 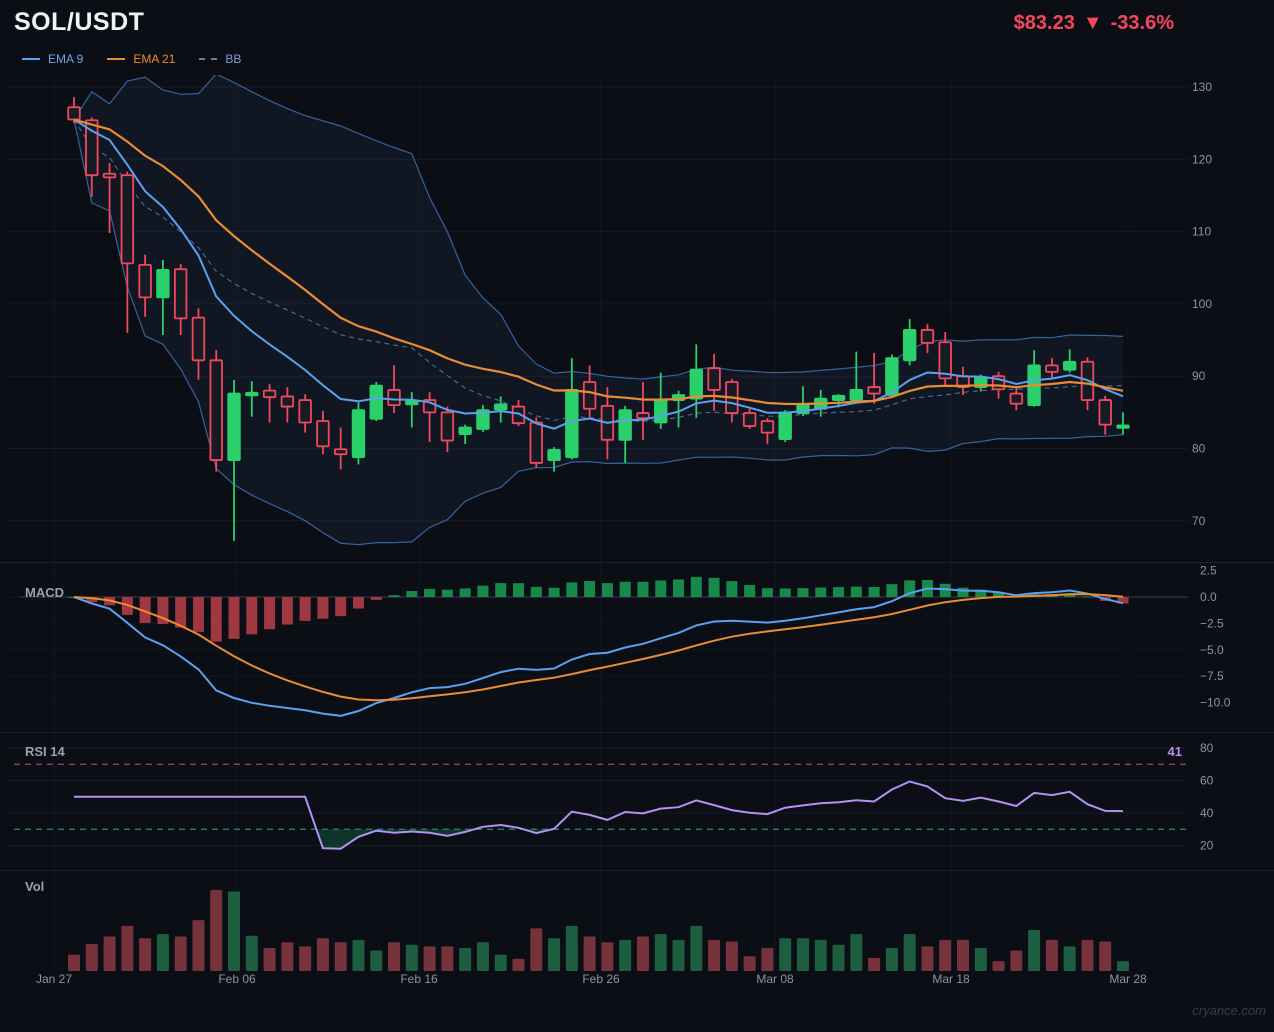 I want to click on macd-panel-label: MACD, so click(x=44, y=592).